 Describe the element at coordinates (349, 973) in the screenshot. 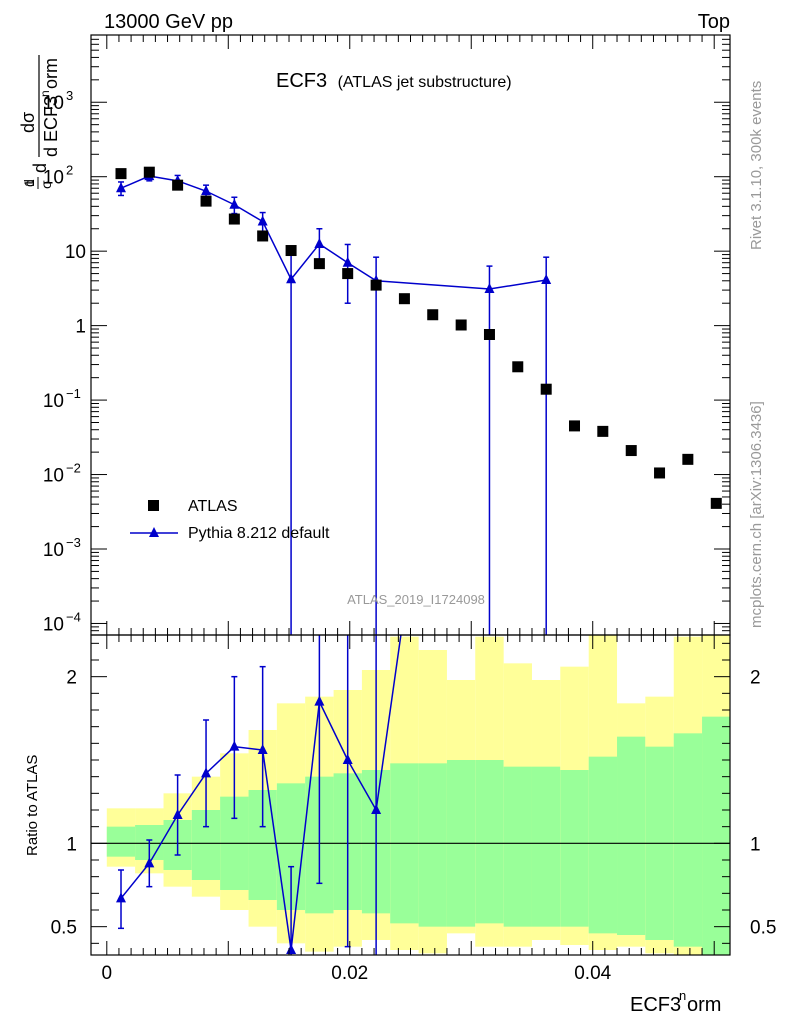

I see `x-tick-label: 0.02` at that location.